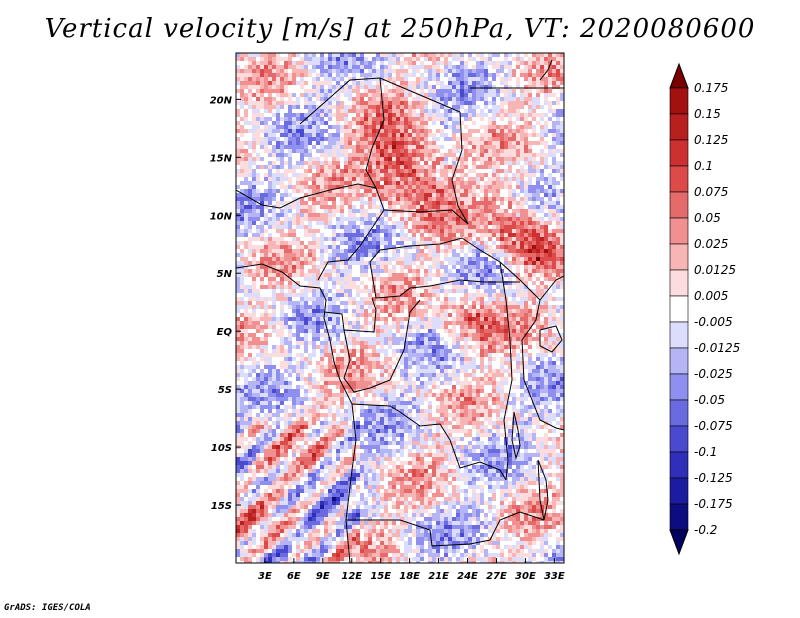 The height and width of the screenshot is (618, 800). I want to click on colorbar-label: 0.15, so click(707, 114).